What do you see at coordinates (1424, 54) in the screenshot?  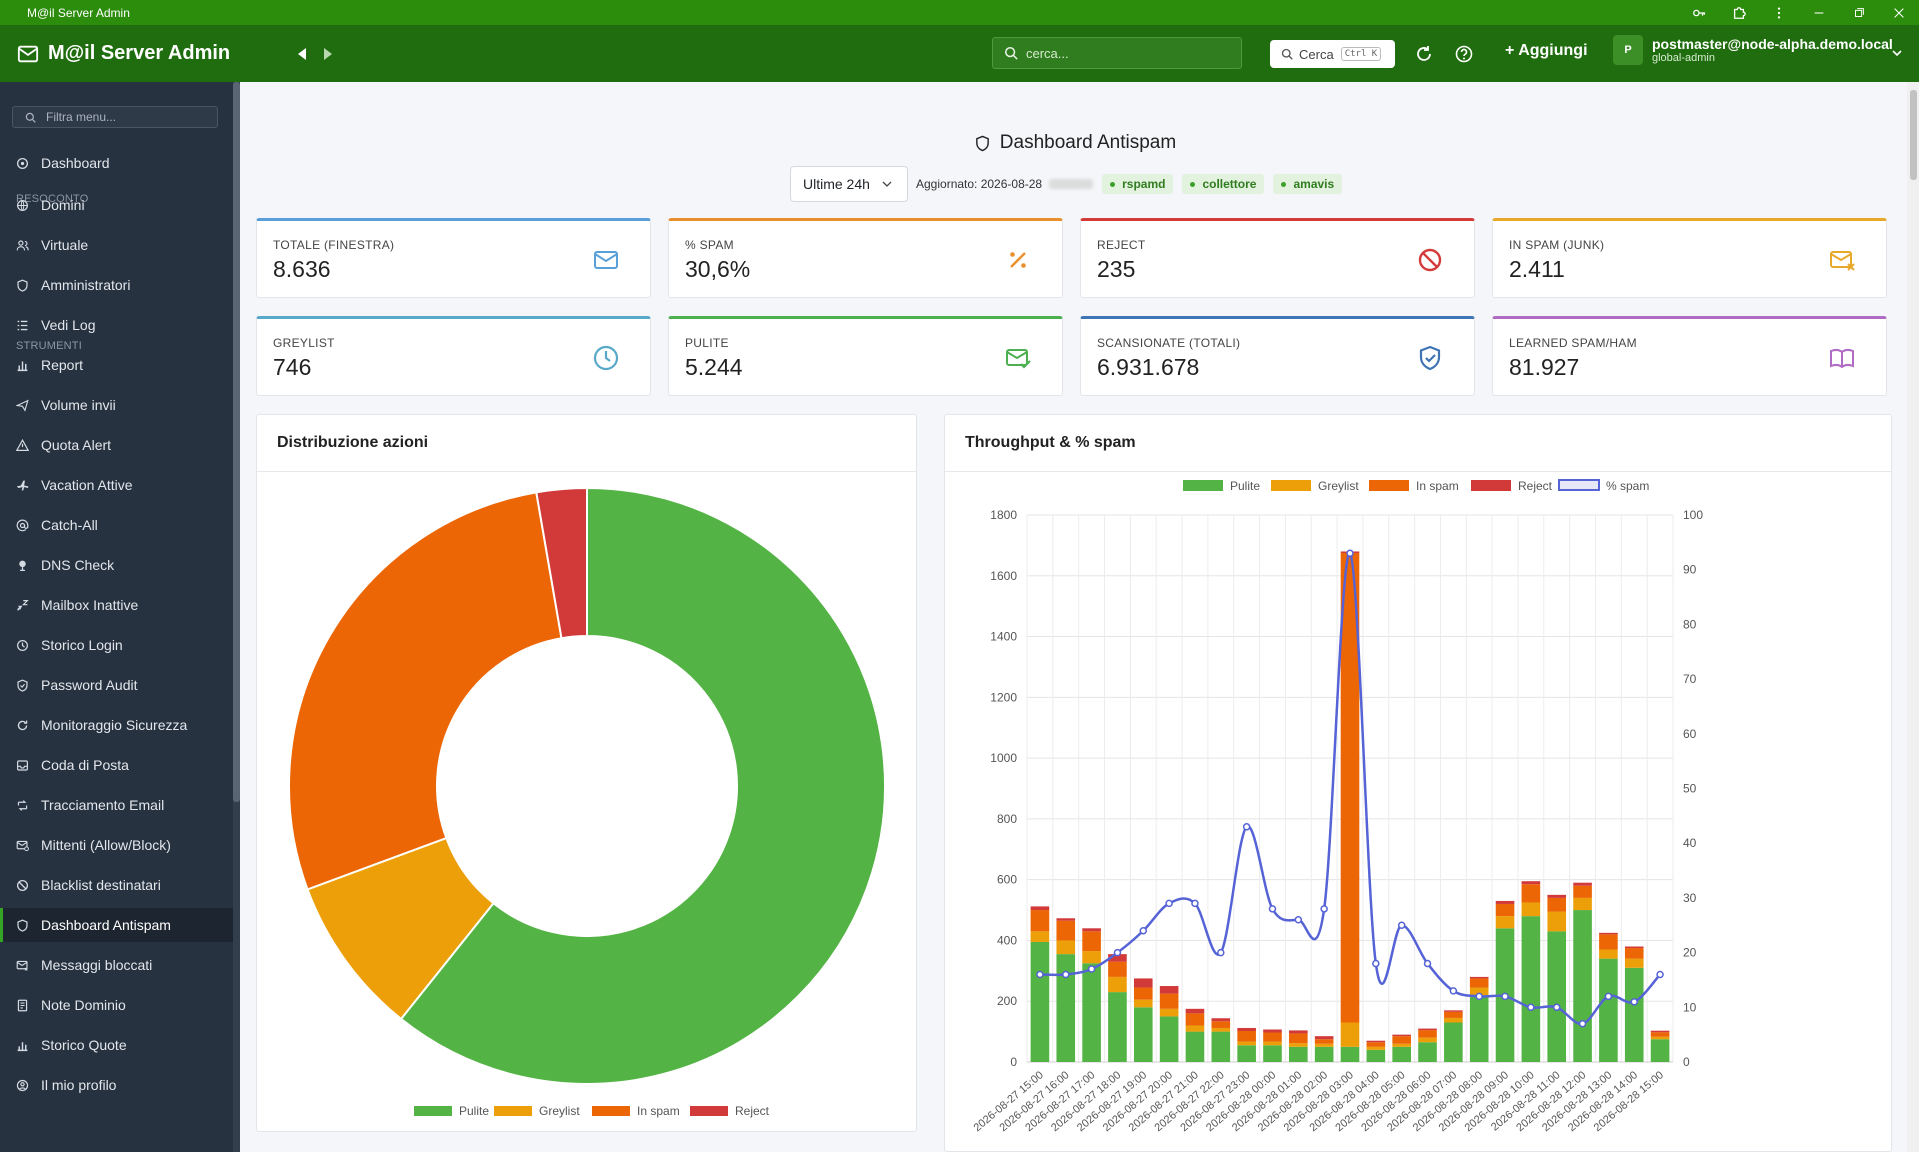 I see `refresh-icon` at bounding box center [1424, 54].